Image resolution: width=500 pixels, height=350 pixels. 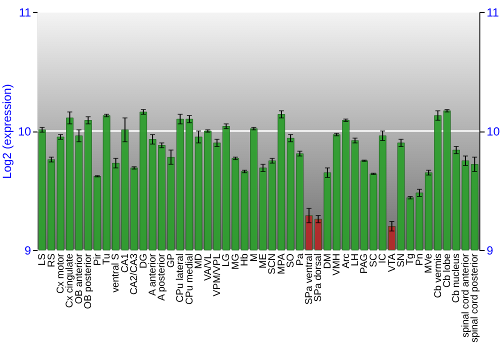 What do you see at coordinates (466, 295) in the screenshot?
I see `x-tick-label: spinal cord anterior` at bounding box center [466, 295].